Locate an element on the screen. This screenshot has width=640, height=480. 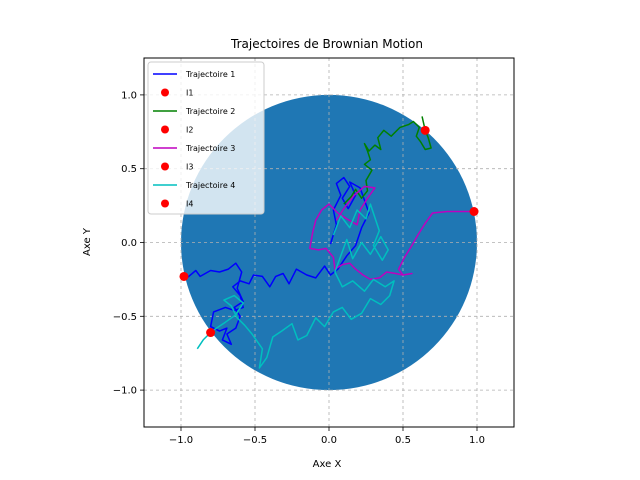
x-axis-ticks: −1.0 −0.5 0.0 0.5 1.0 is located at coordinates (327, 436).